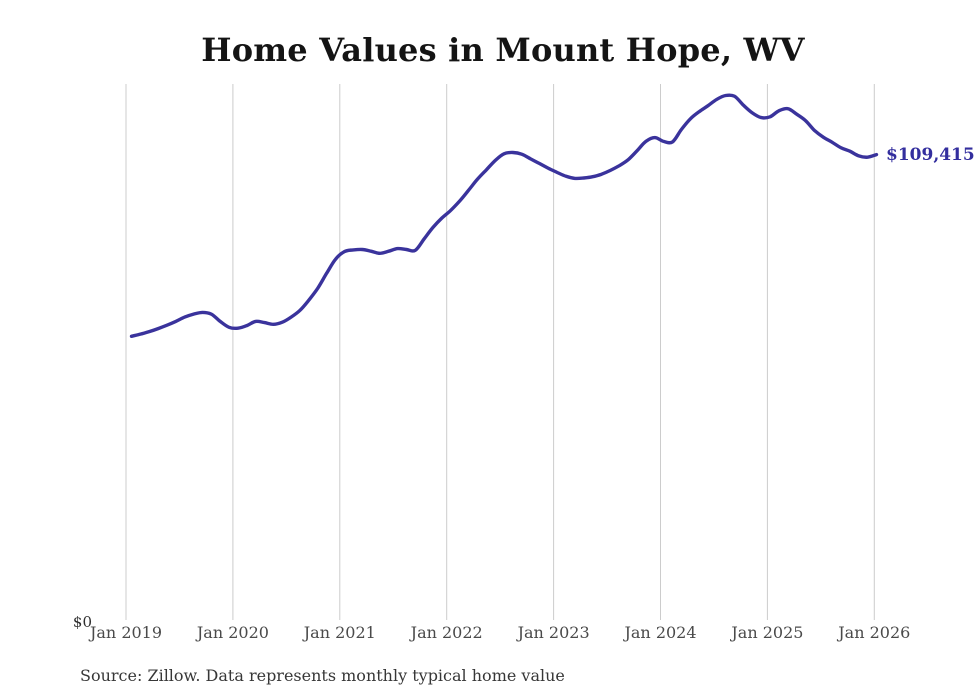  Describe the element at coordinates (930, 154) in the screenshot. I see `latest-value-label: $109,415` at that location.